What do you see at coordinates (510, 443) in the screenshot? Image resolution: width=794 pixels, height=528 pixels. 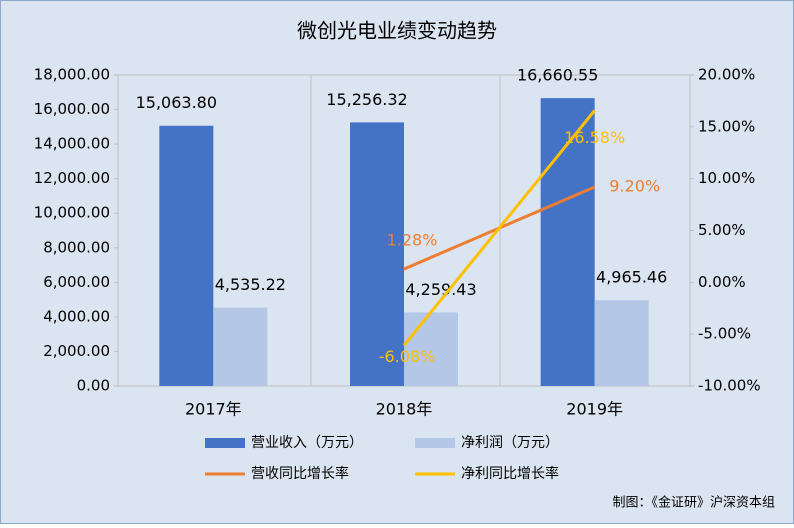 I see `legend-label: 净利润（万元）` at bounding box center [510, 443].